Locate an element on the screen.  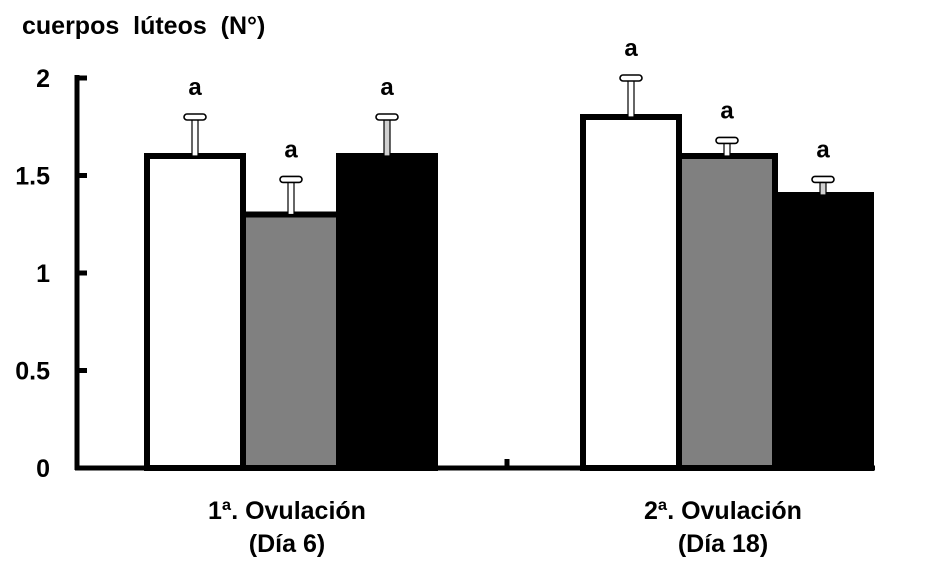
y-axis-title: cuerpos lúteos (N°) is located at coordinates (144, 26).